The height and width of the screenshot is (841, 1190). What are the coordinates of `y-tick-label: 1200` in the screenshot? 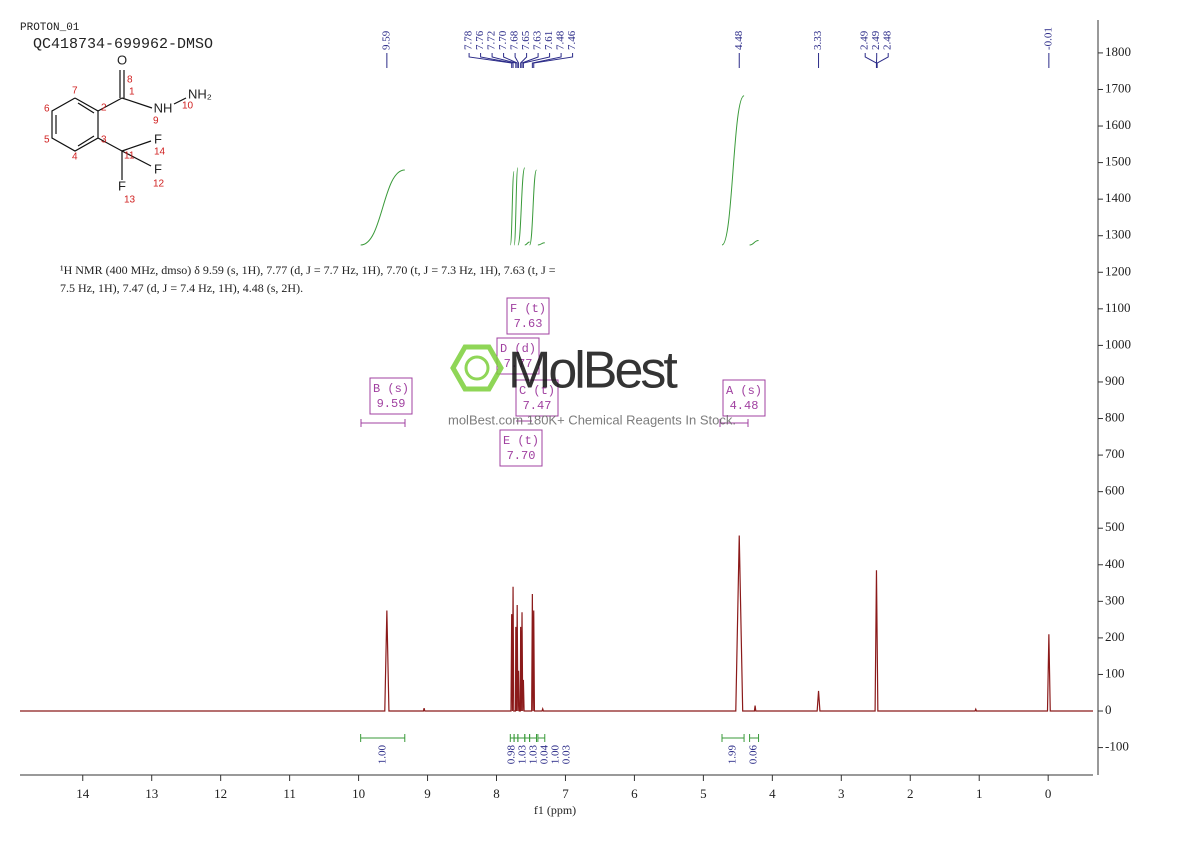 It's located at (1118, 270).